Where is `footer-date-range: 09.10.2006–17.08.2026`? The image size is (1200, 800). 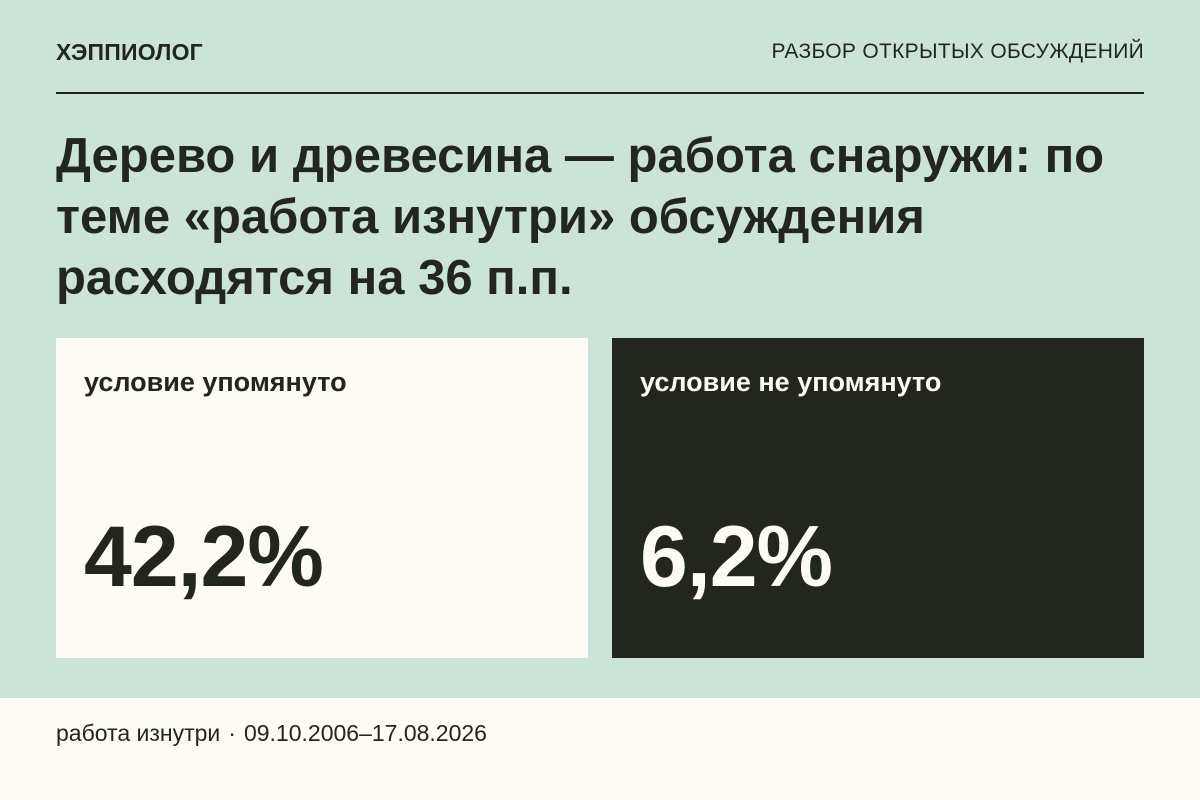
footer-date-range: 09.10.2006–17.08.2026 is located at coordinates (365, 733).